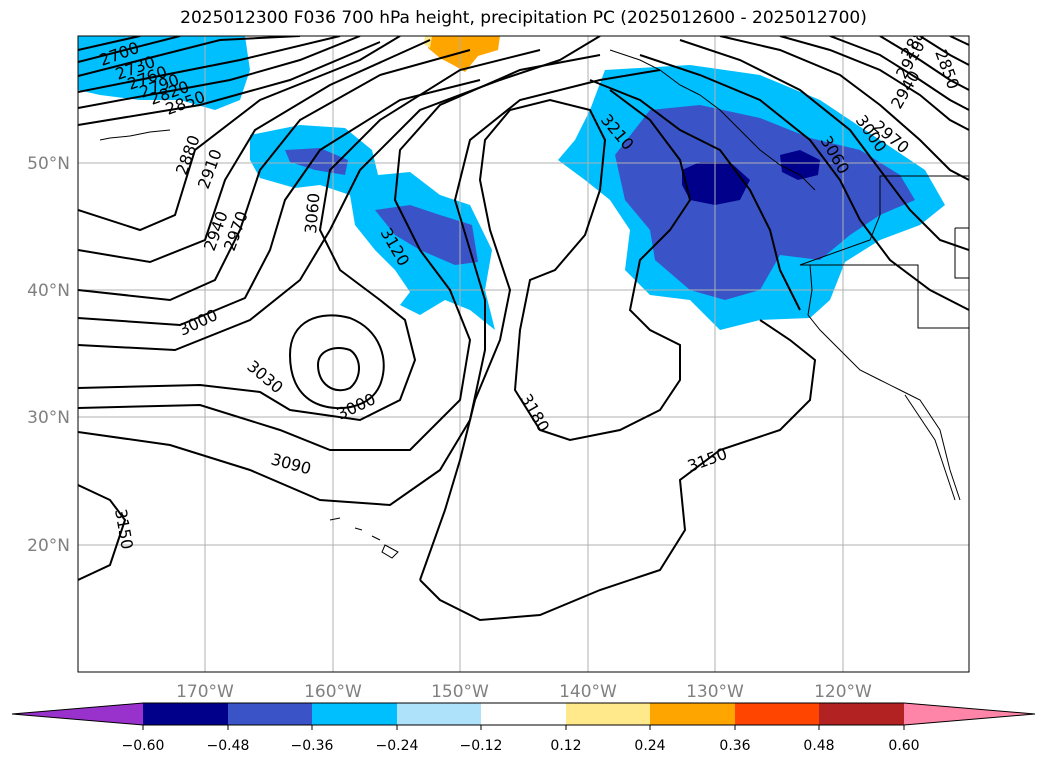 This screenshot has width=1047, height=765. Describe the element at coordinates (397, 746) in the screenshot. I see `colorbar-tick-label: −0.24` at that location.